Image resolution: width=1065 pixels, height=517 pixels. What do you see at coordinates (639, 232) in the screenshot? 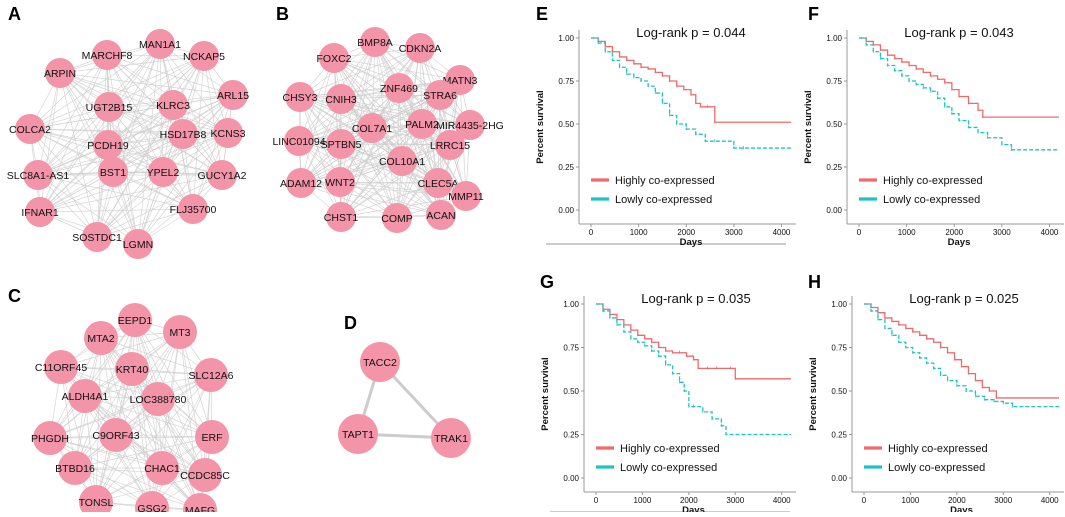
I see `x-tick-label: 1000` at bounding box center [639, 232].